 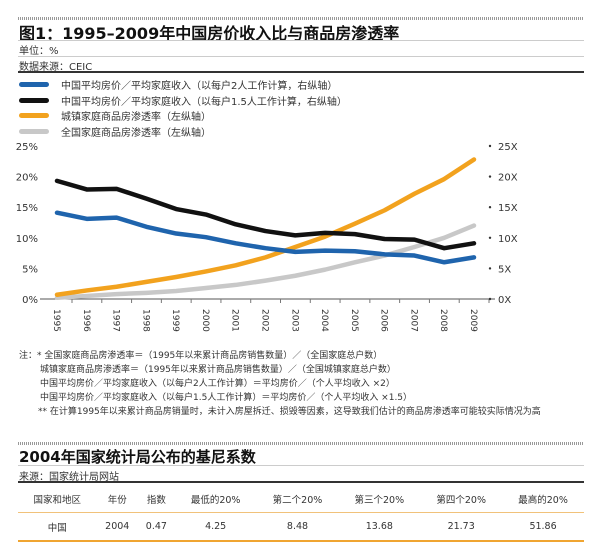 What do you see at coordinates (27, 147) in the screenshot?
I see `y-left-tick-label: 25%` at bounding box center [27, 147].